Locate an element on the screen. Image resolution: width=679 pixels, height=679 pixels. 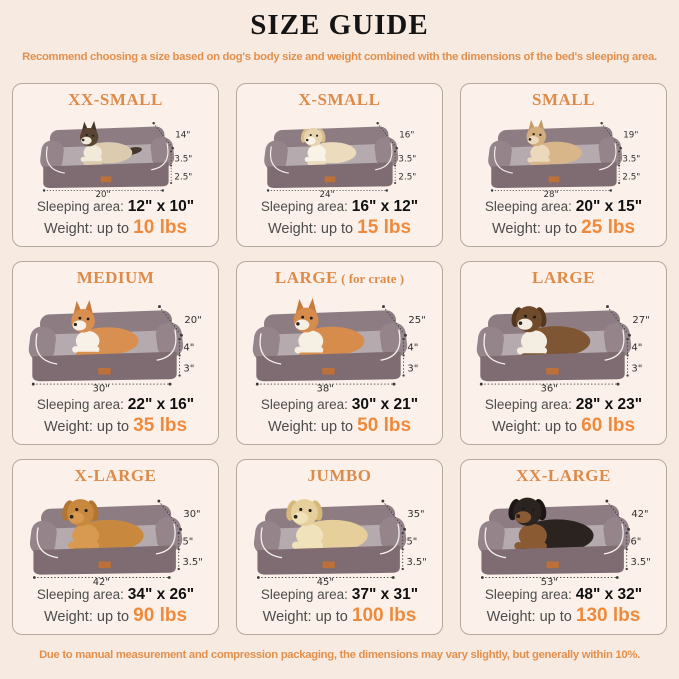
size-card: XX-LARGE 42" 6" 3.5" 53" is located at coordinates (563, 547).